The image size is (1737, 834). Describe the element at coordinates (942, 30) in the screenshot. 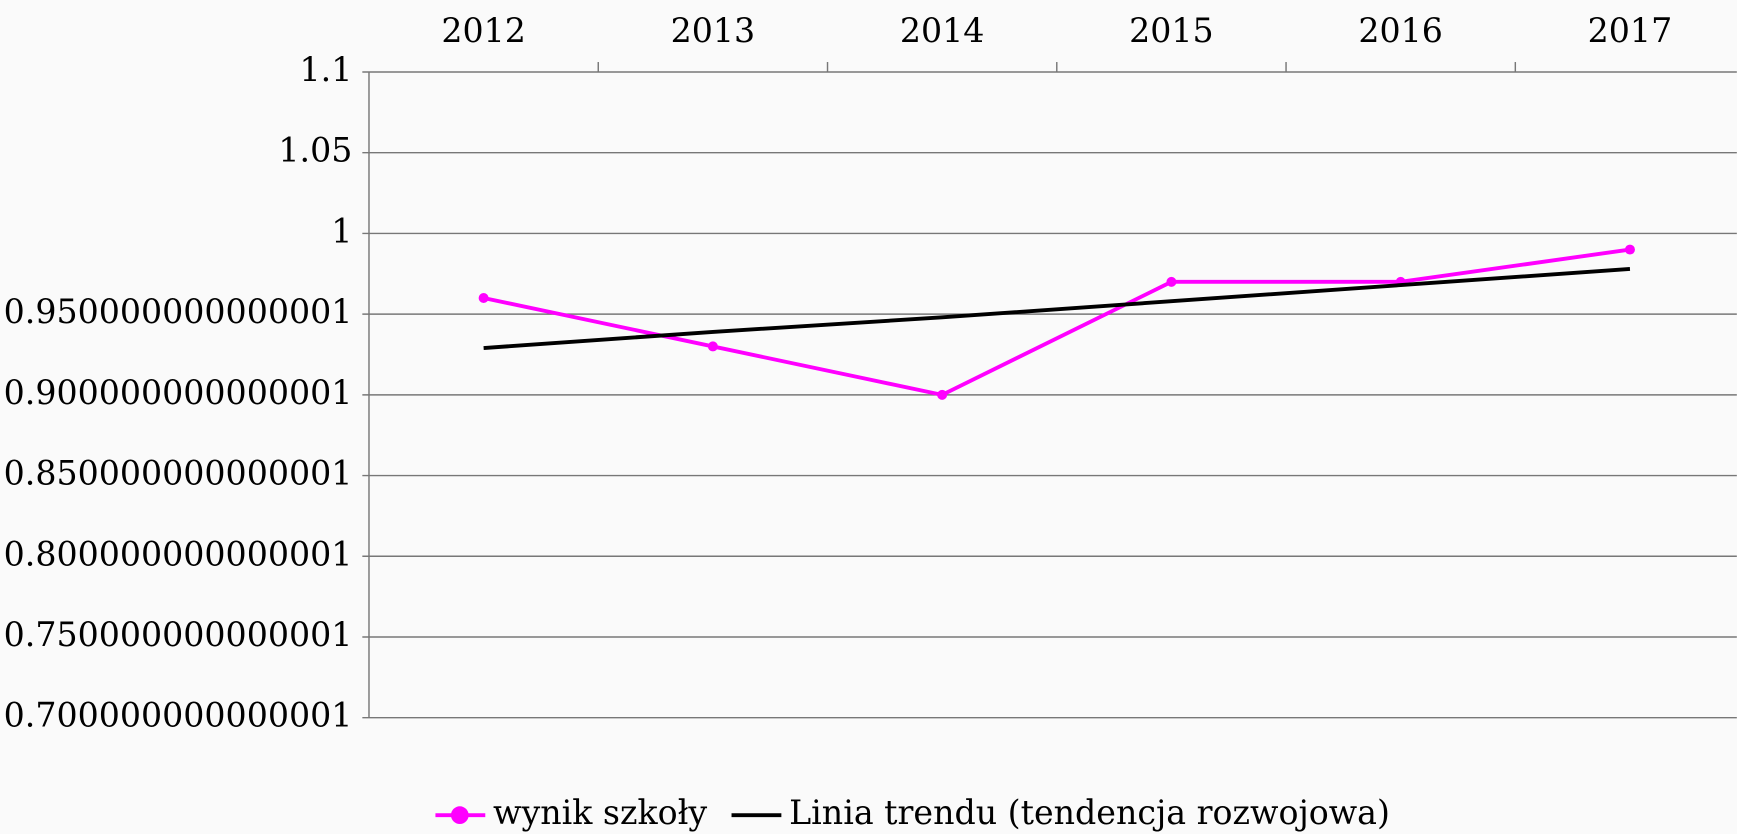

I see `x-tick-label: 2014` at that location.